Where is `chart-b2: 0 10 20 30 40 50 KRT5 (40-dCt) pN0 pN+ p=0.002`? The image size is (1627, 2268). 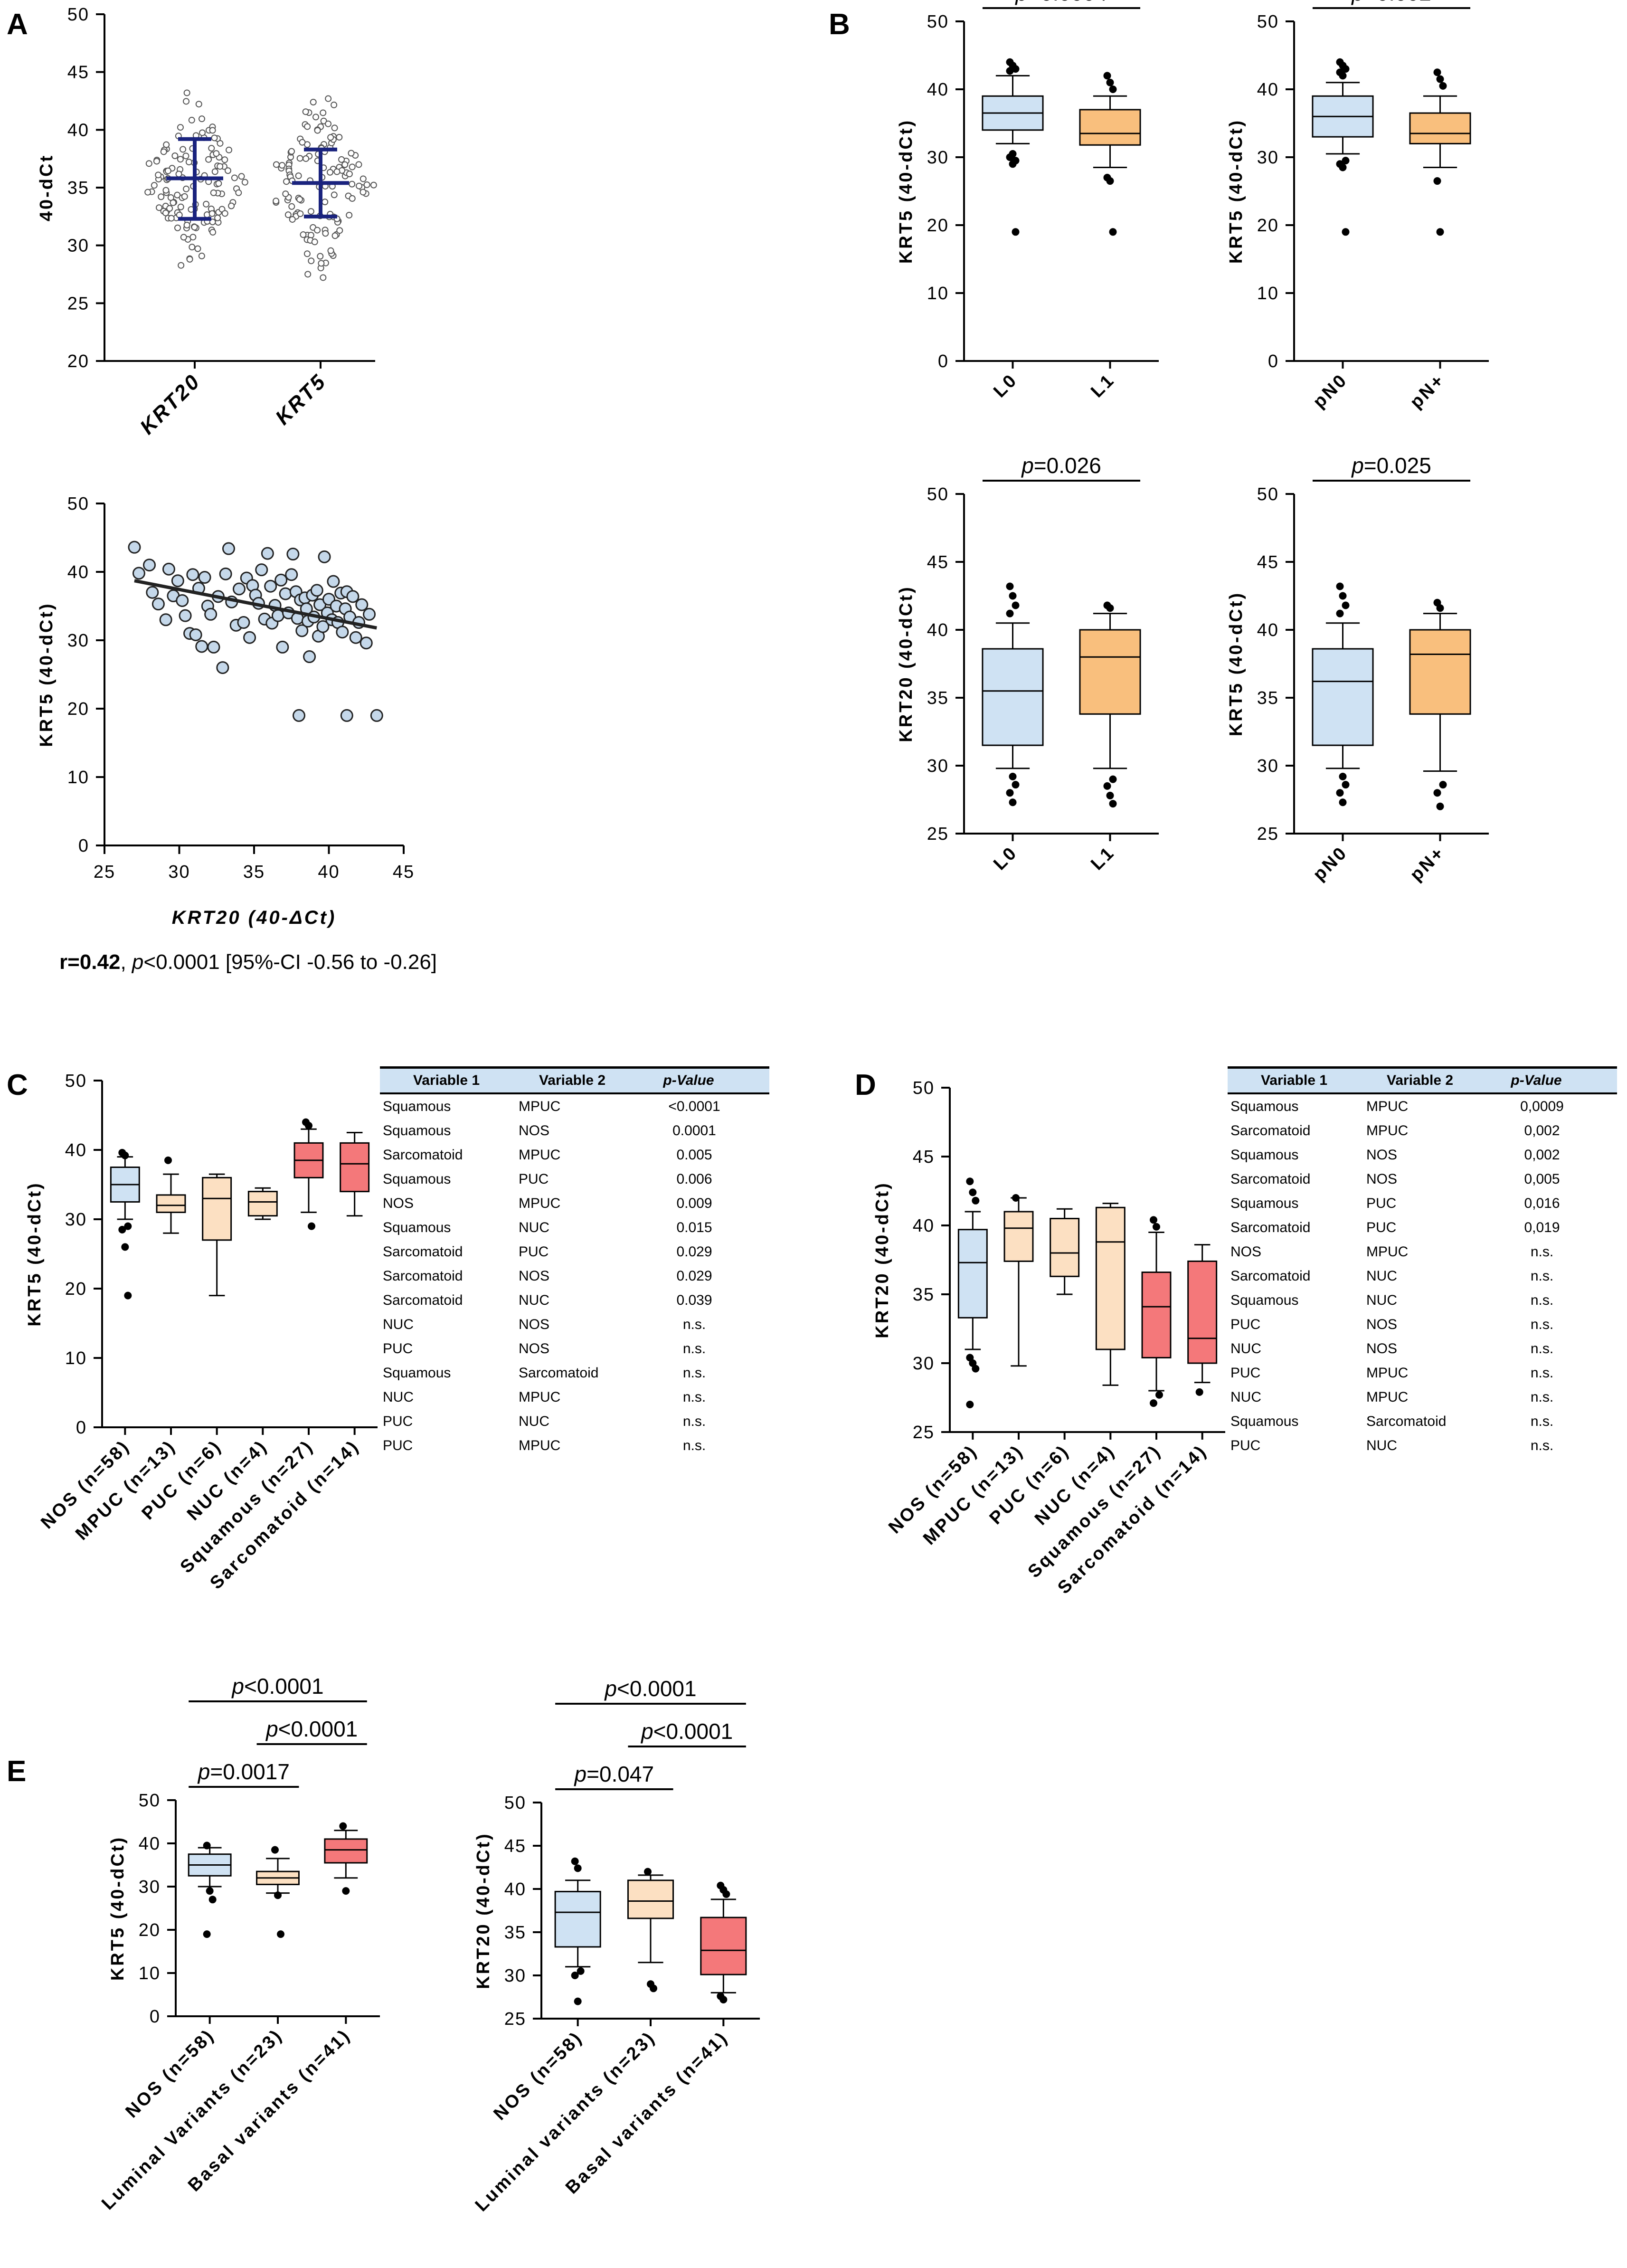
chart-b2: 0 10 20 30 40 50 KRT5 (40-dCt) pN0 pN+ p=0.002 is located at coordinates (1357, 206).